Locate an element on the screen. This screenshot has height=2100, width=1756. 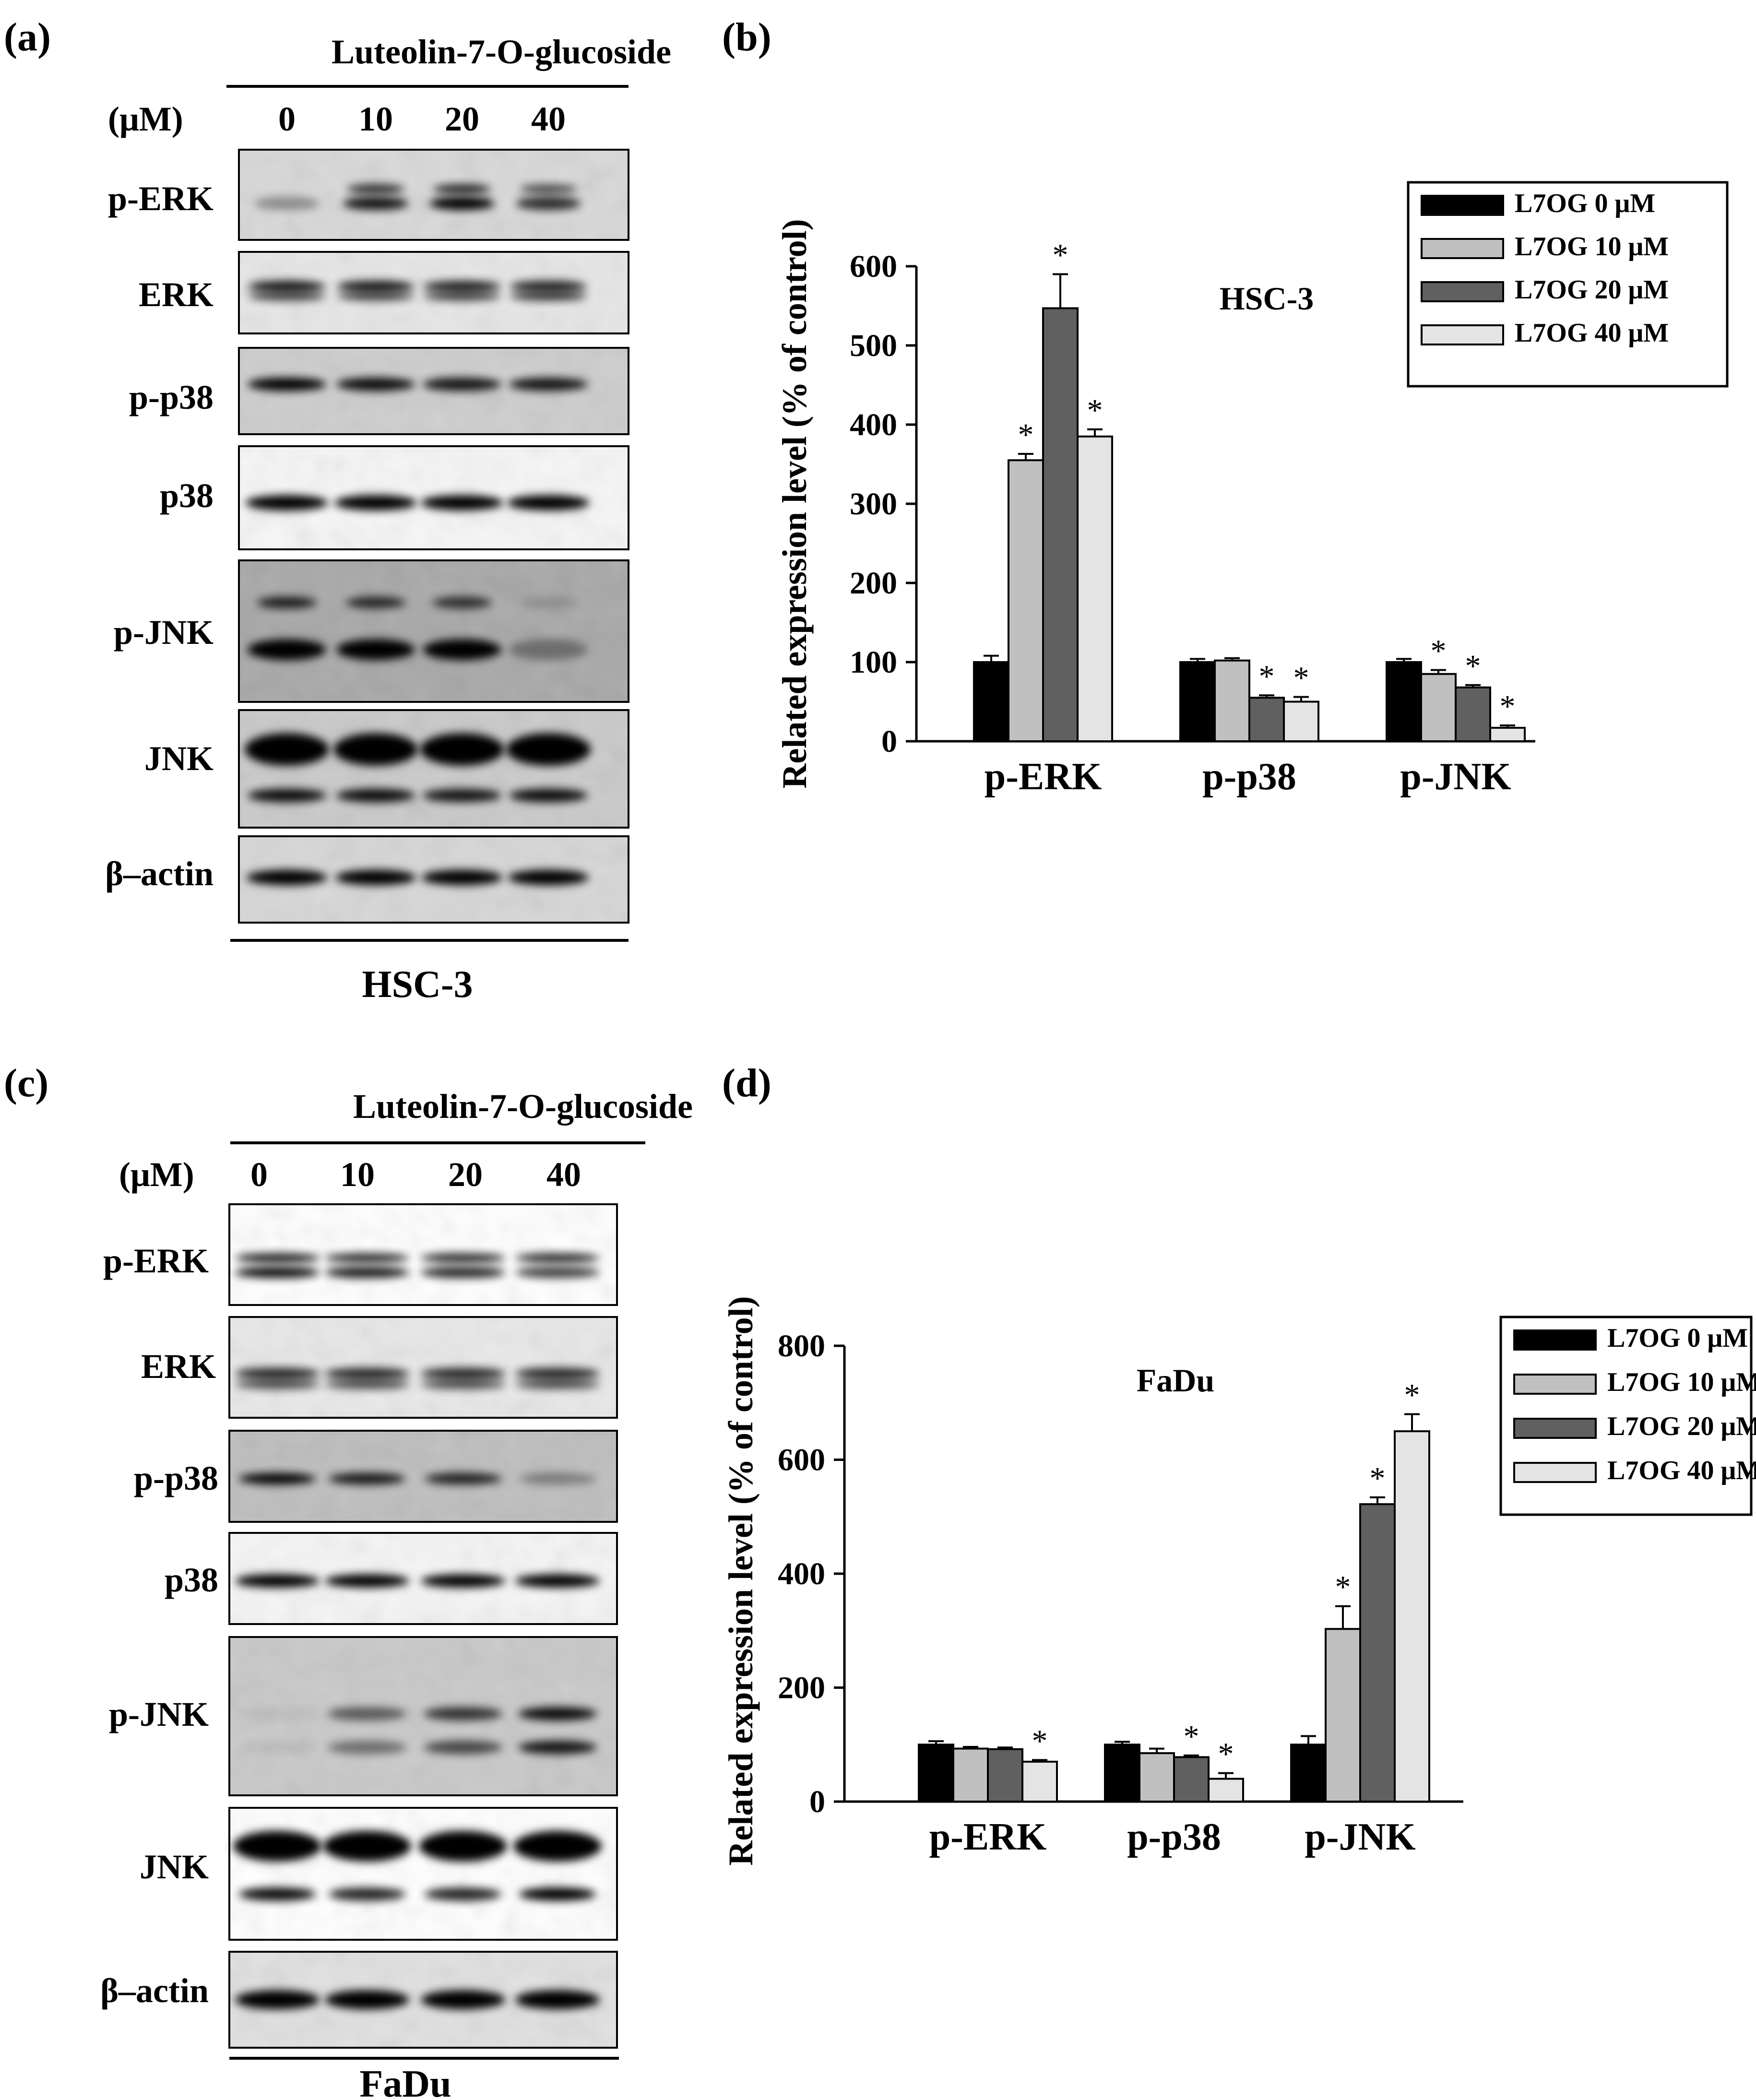
y-tick-label: 200 is located at coordinates (801, 1688).